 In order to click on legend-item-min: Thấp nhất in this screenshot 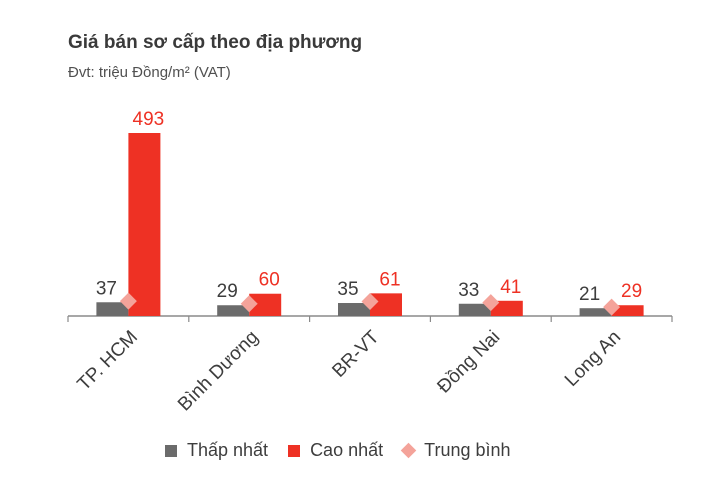, I will do `click(216, 450)`.